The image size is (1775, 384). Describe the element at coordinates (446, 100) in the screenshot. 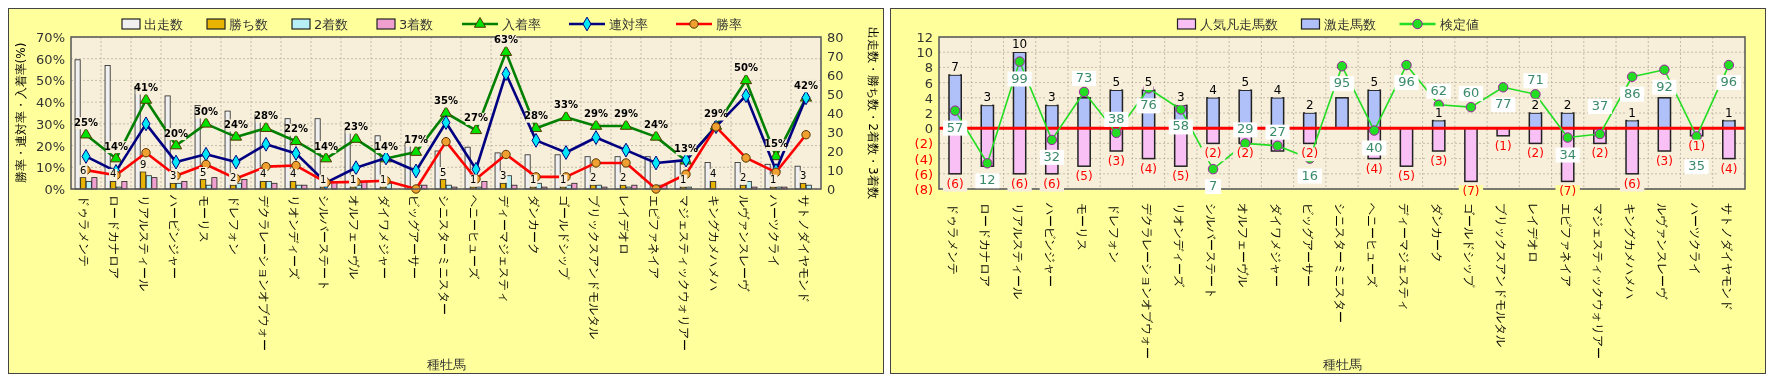

I see `data-label: 35%` at that location.